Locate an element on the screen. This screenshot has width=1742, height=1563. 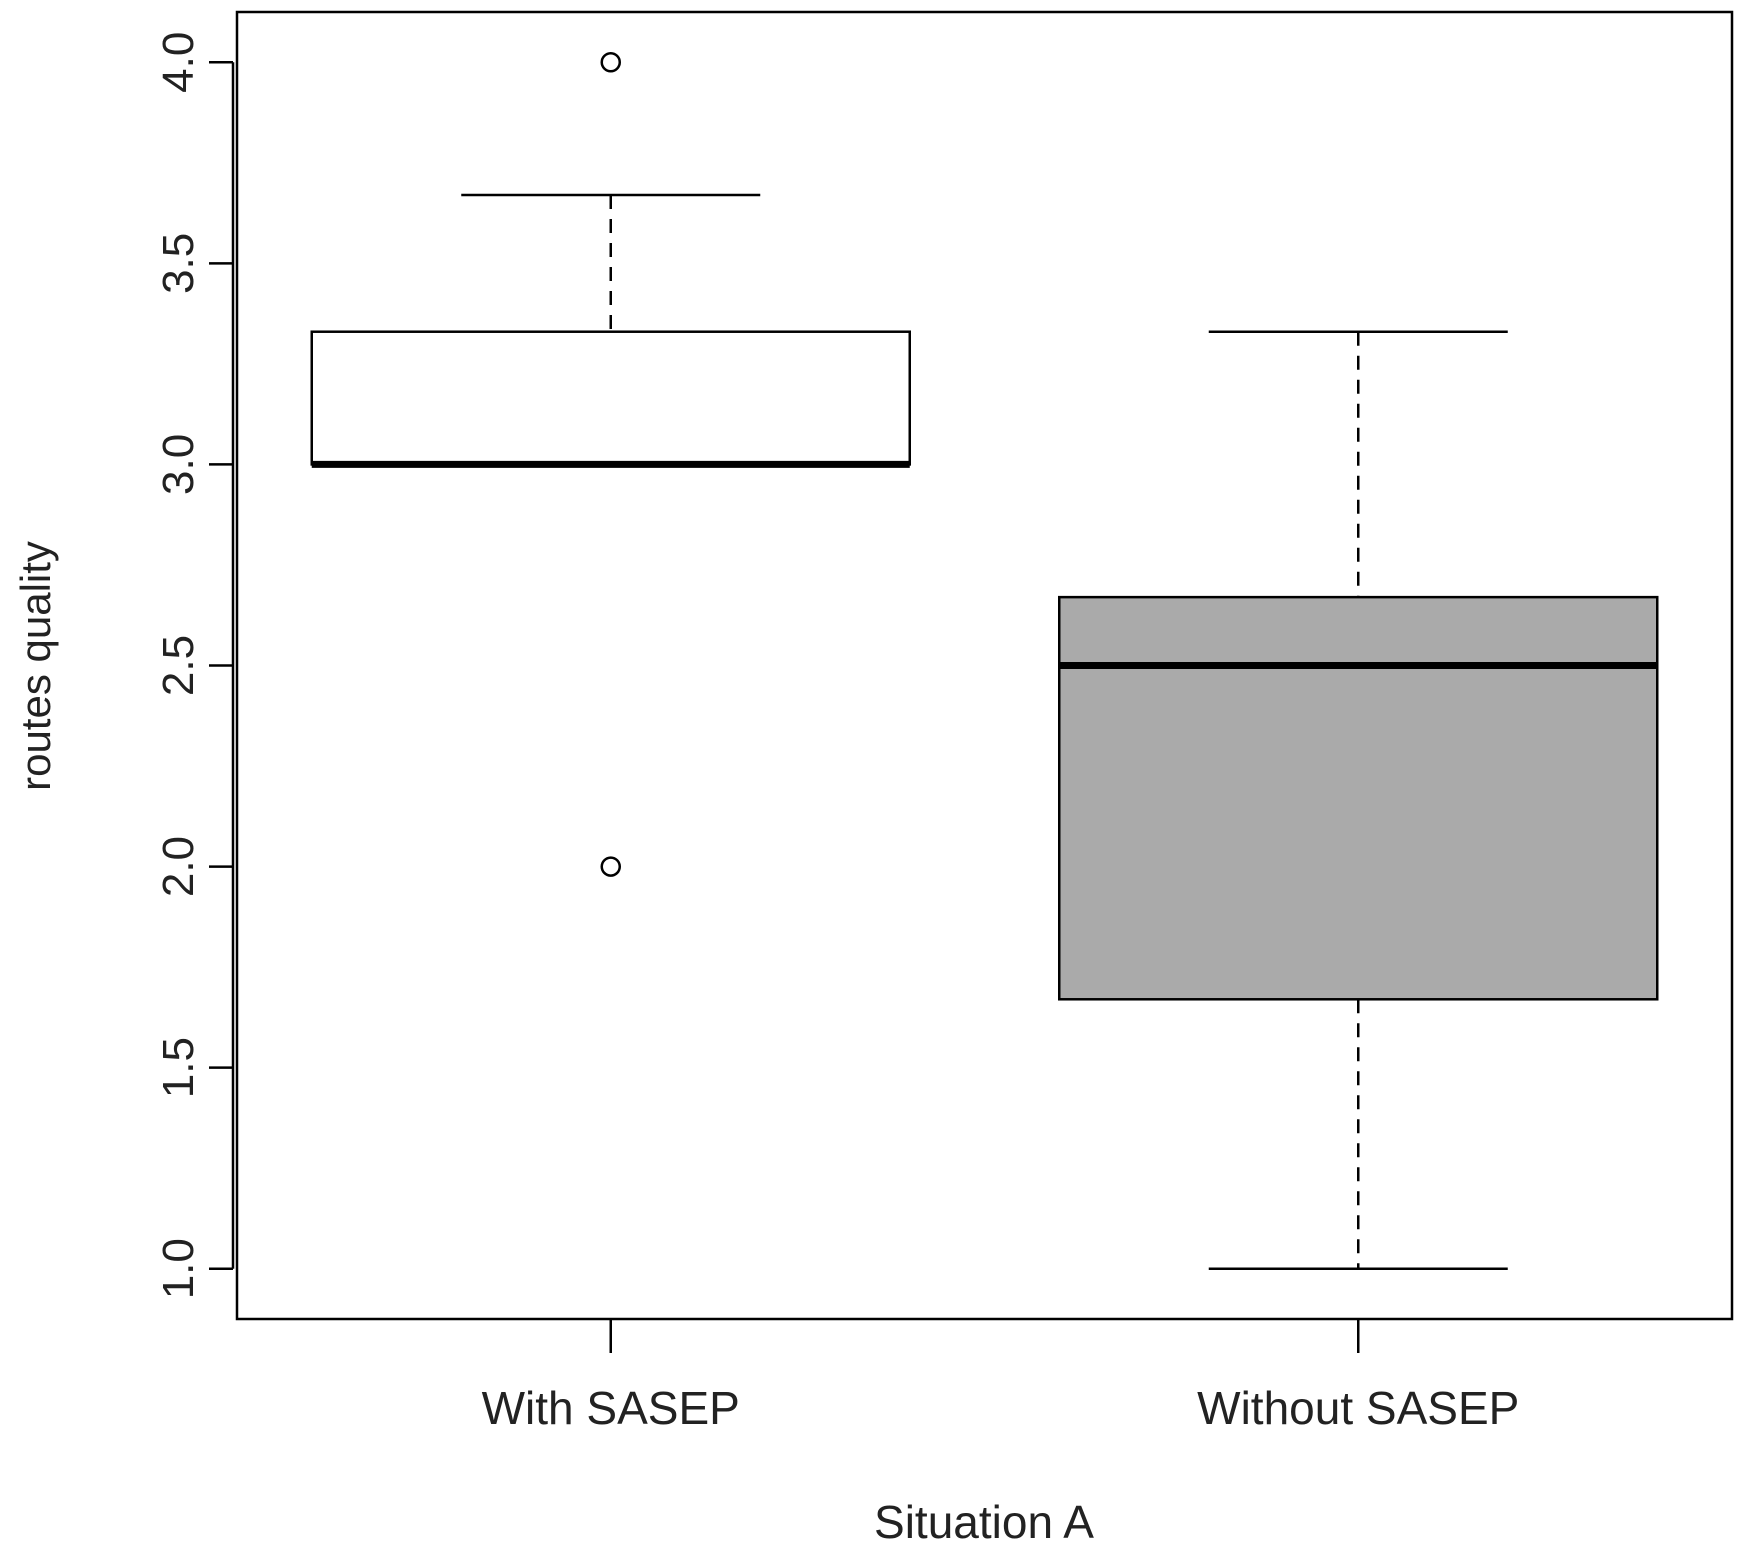
x-tick-label: Without SASEP is located at coordinates (1358, 1408).